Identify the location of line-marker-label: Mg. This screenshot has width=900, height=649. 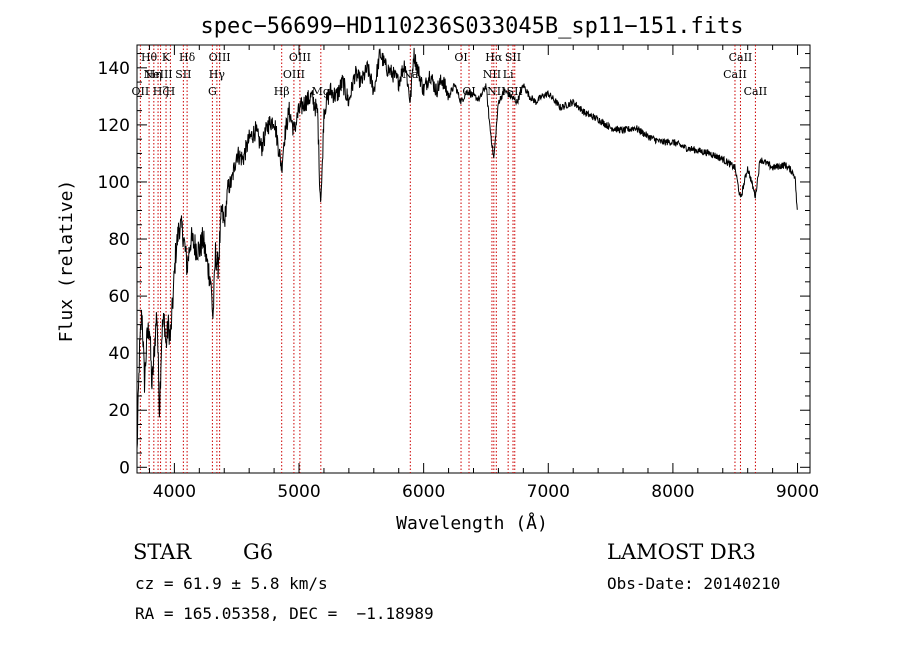
(321, 91).